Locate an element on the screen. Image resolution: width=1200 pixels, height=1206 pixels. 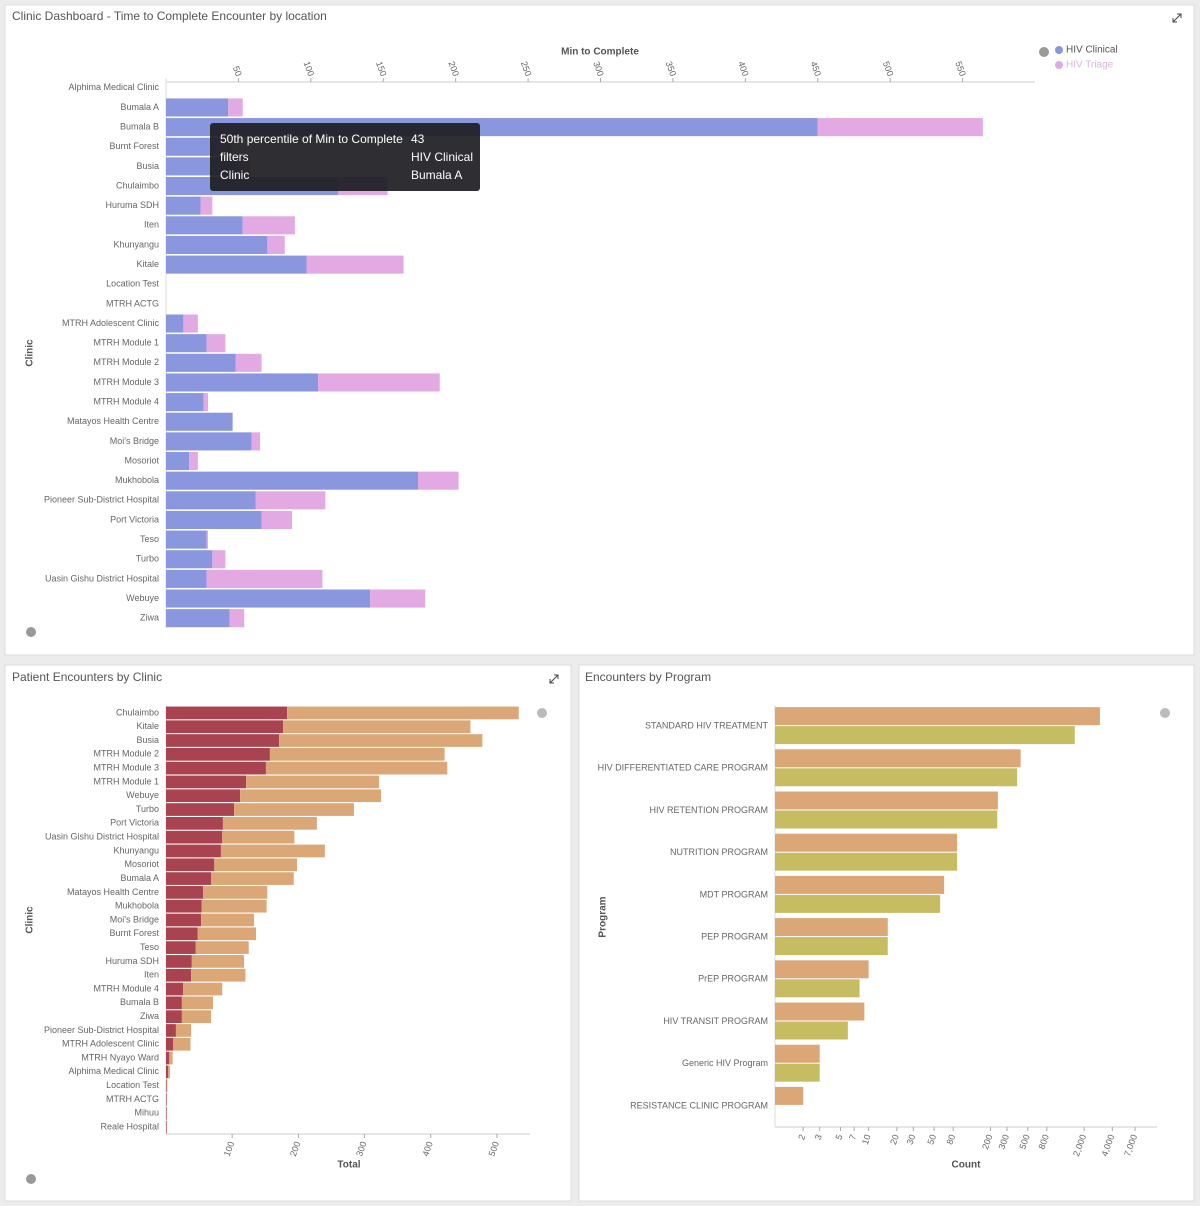
chart-title: Encounters by Program is located at coordinates (648, 677).